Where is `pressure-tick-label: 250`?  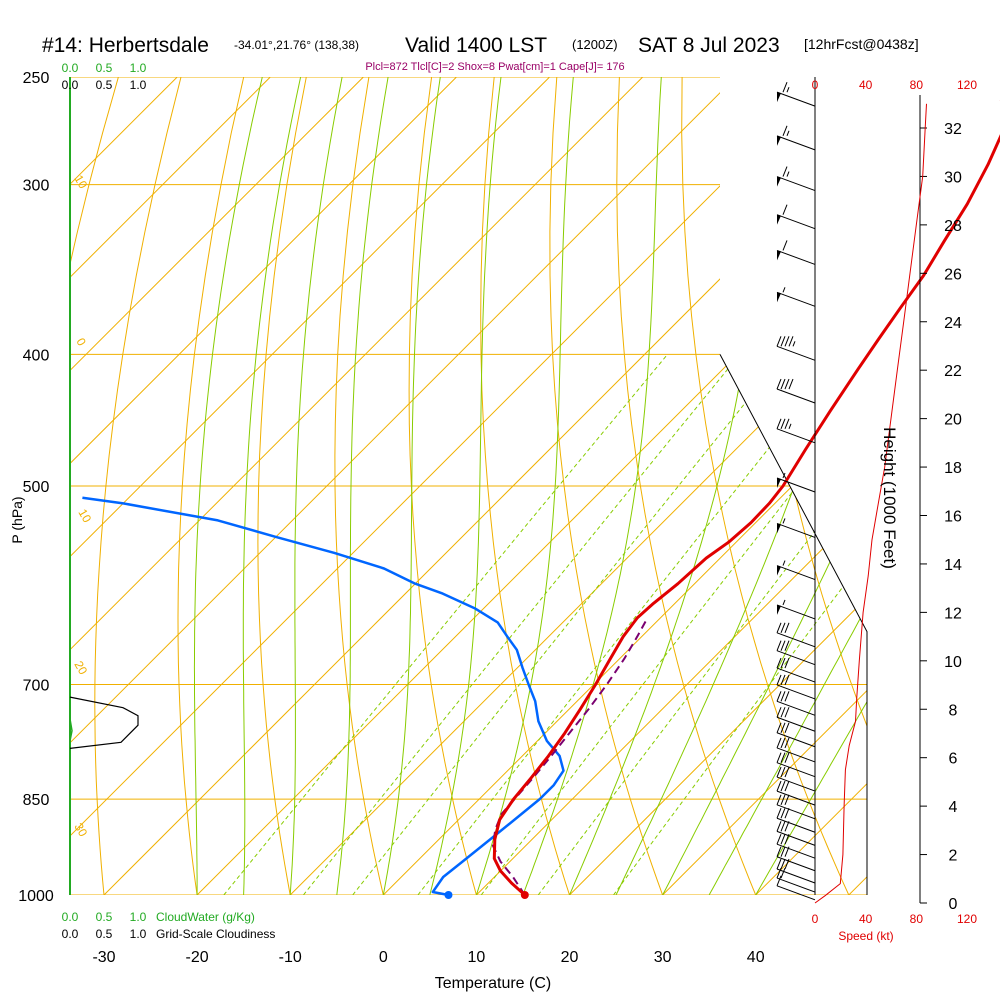 pressure-tick-label: 250 is located at coordinates (36, 78).